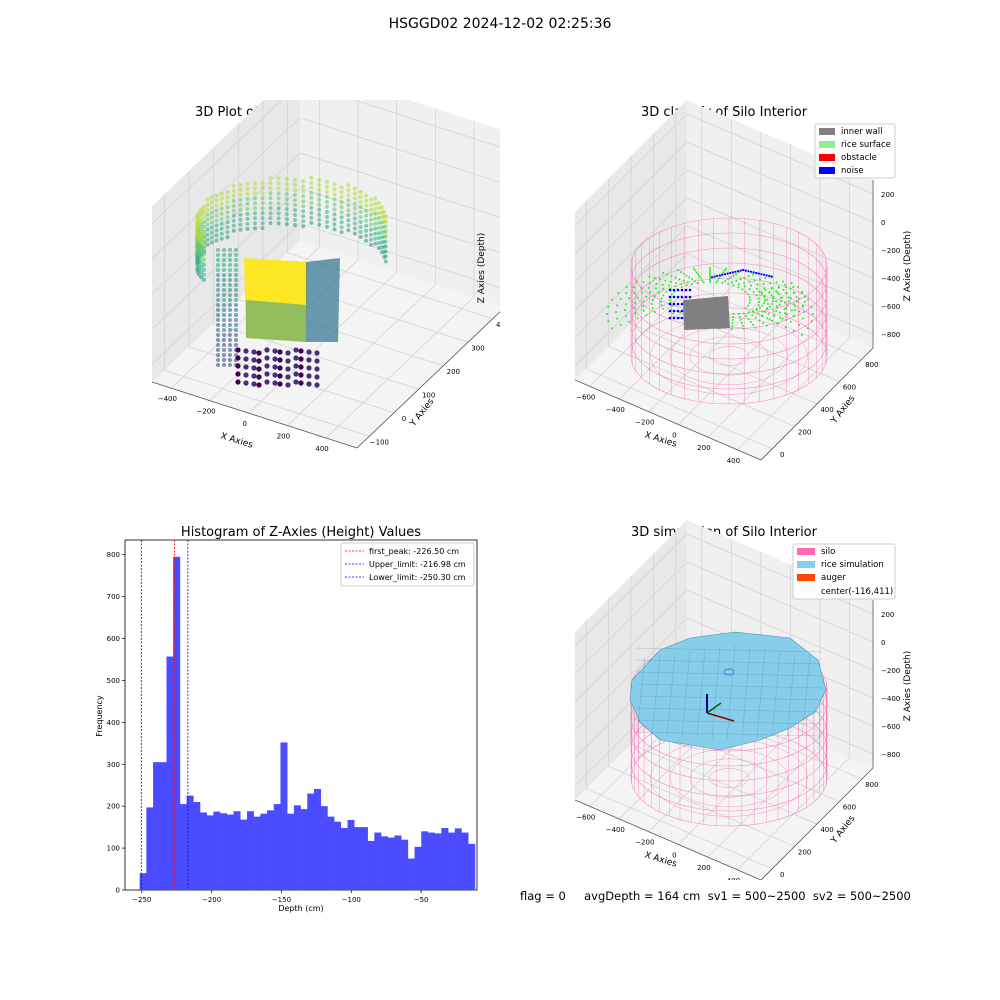 The width and height of the screenshot is (1000, 1000). Describe the element at coordinates (887, 195) in the screenshot. I see `z-tick-label: 200` at that location.